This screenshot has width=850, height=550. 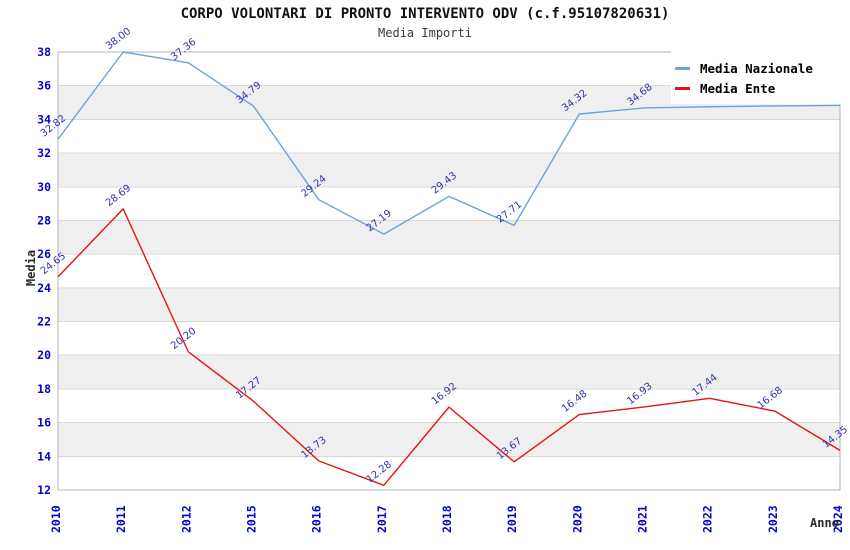 What do you see at coordinates (643, 519) in the screenshot?
I see `x-tick-label: 2021` at bounding box center [643, 519].